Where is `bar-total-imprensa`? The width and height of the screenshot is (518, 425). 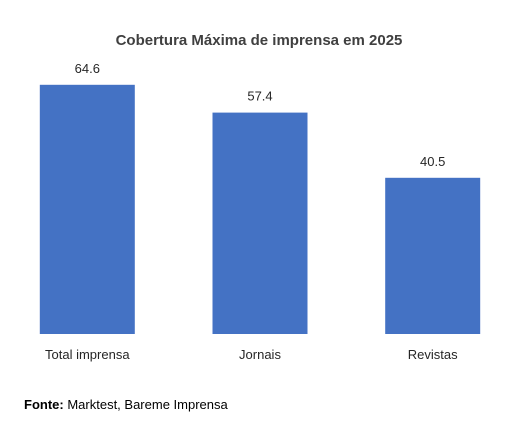 bar-total-imprensa is located at coordinates (87, 209).